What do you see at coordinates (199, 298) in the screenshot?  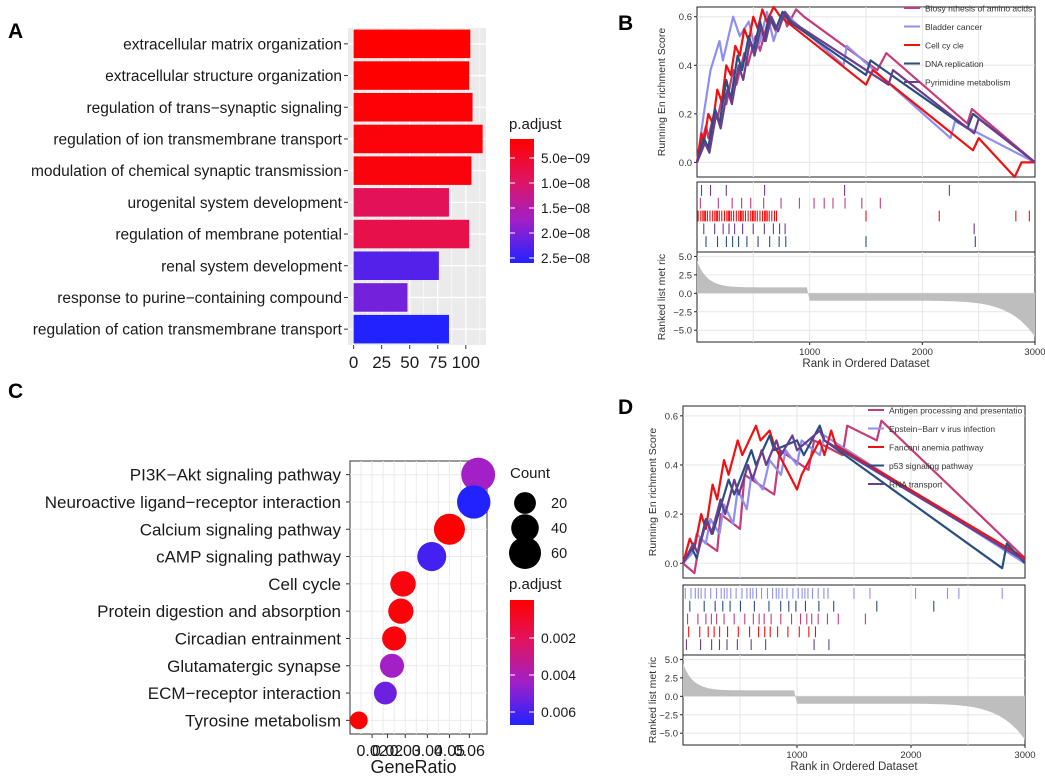 I see `panel-a-category-label: response to purine−containing compound` at bounding box center [199, 298].